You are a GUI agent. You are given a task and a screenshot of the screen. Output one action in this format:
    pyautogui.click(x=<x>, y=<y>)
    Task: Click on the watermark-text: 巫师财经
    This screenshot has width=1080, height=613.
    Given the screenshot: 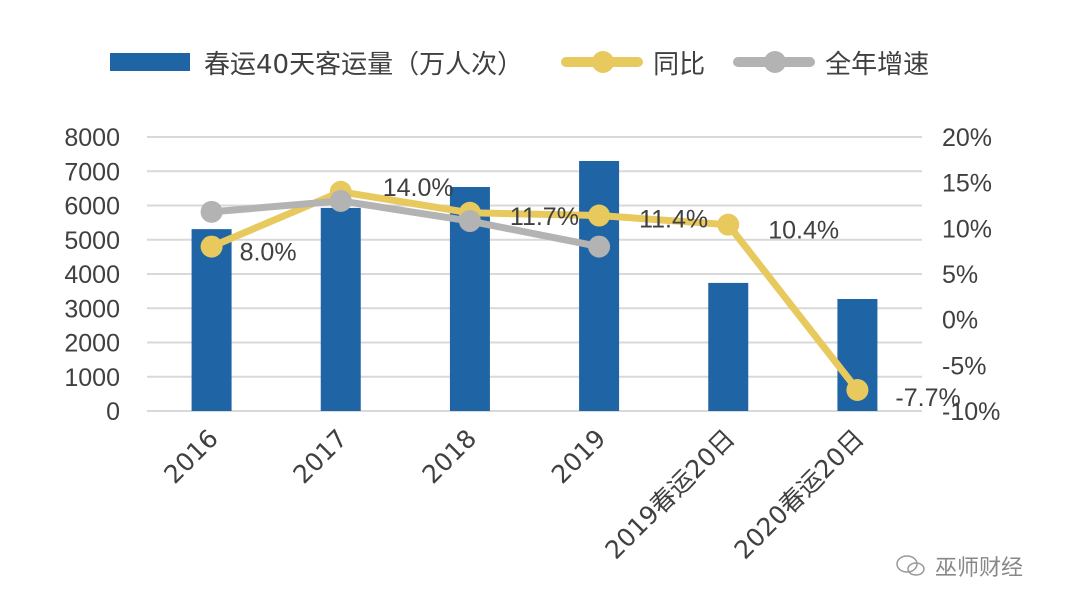 What is the action you would take?
    pyautogui.click(x=979, y=568)
    